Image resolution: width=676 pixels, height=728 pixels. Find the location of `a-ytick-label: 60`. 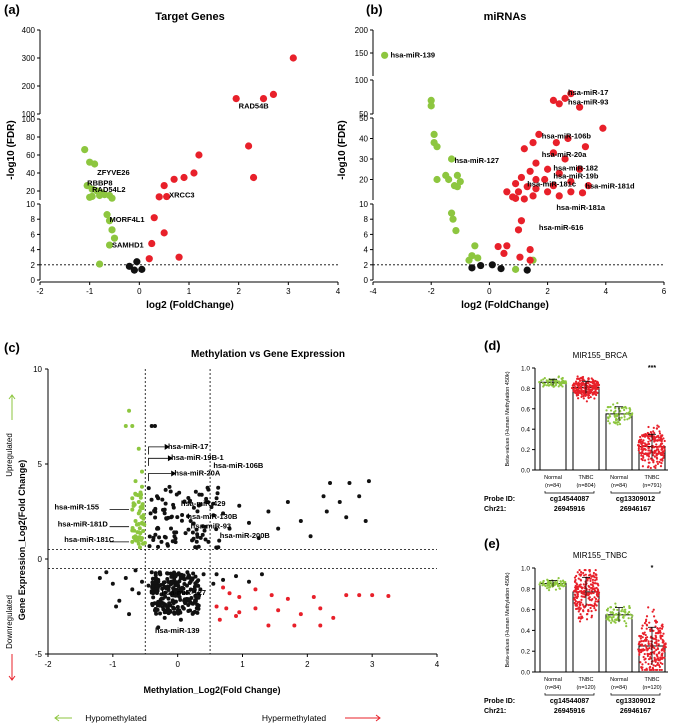

a-ytick-label: 60 is located at coordinates (30, 155).